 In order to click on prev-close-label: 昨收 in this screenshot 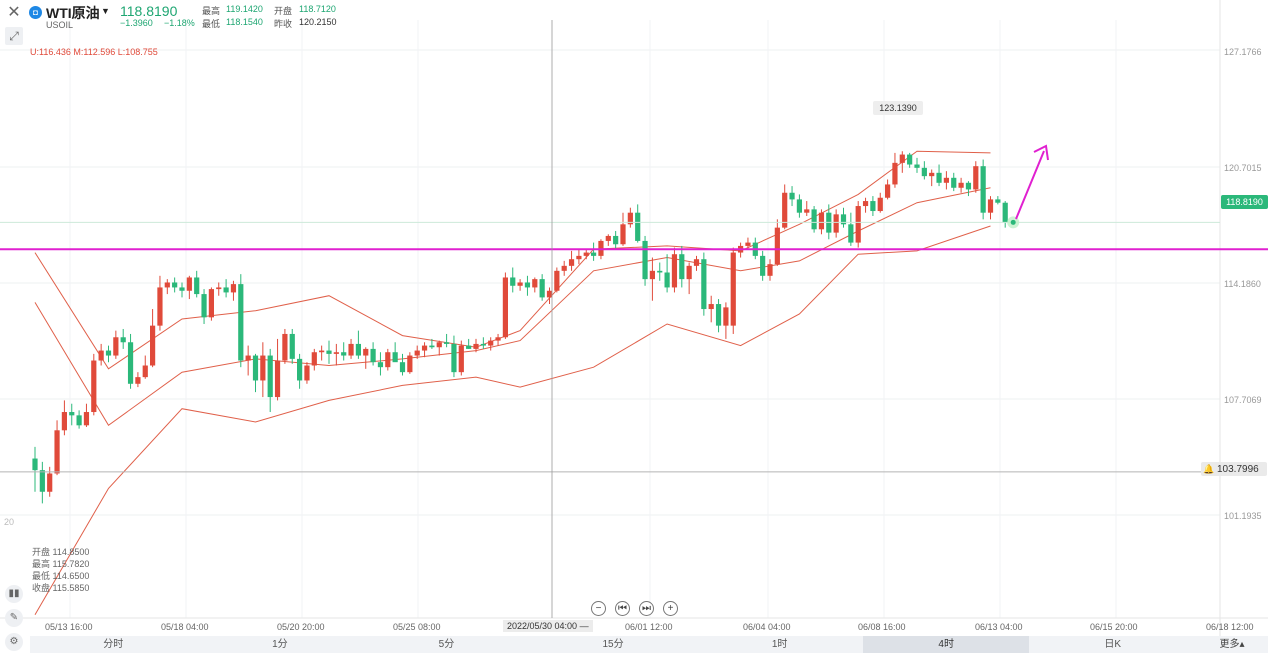, I will do `click(283, 24)`.